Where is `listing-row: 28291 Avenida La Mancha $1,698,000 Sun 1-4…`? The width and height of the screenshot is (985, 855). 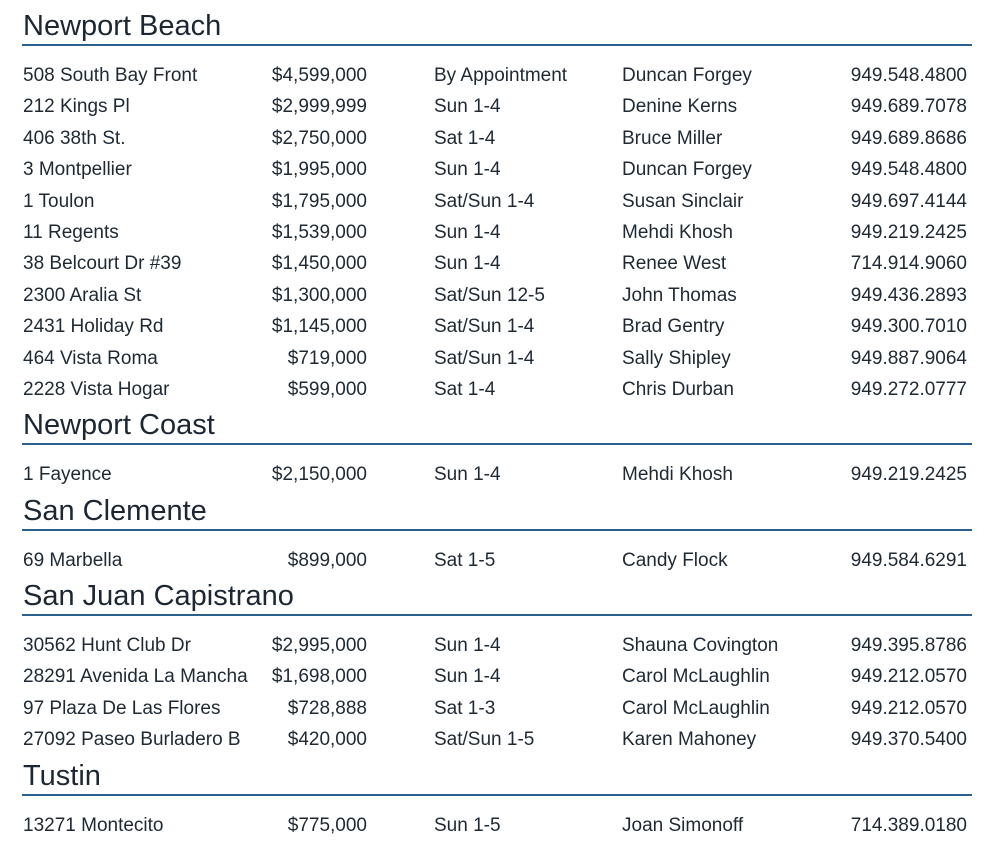 listing-row: 28291 Avenida La Mancha $1,698,000 Sun 1-4… is located at coordinates (492, 676).